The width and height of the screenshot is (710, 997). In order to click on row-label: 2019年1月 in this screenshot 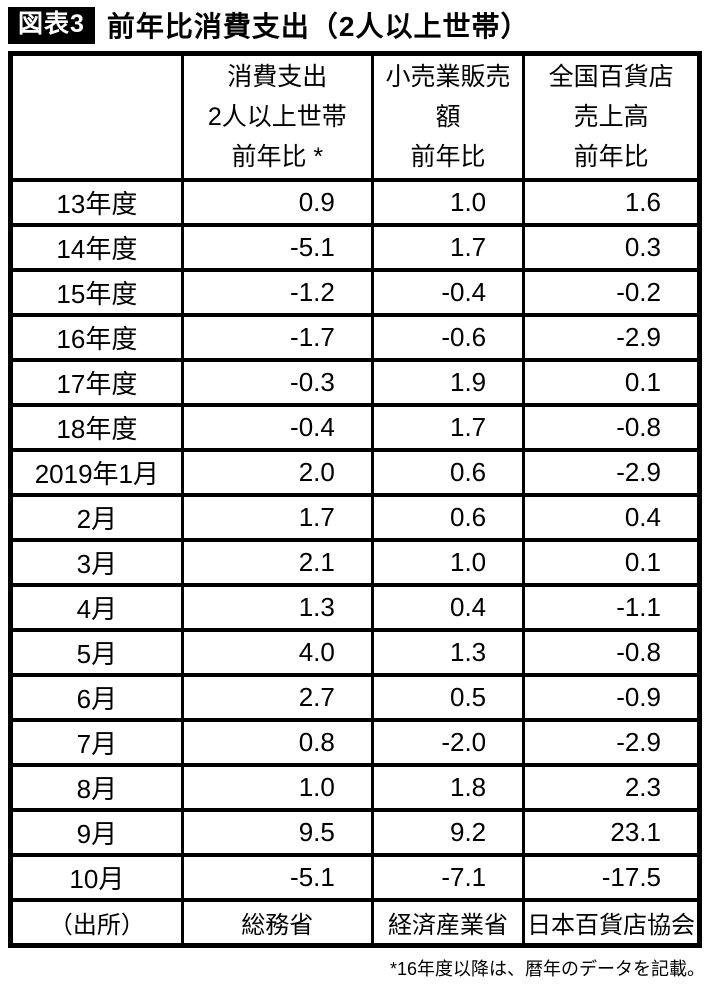, I will do `click(96, 472)`.